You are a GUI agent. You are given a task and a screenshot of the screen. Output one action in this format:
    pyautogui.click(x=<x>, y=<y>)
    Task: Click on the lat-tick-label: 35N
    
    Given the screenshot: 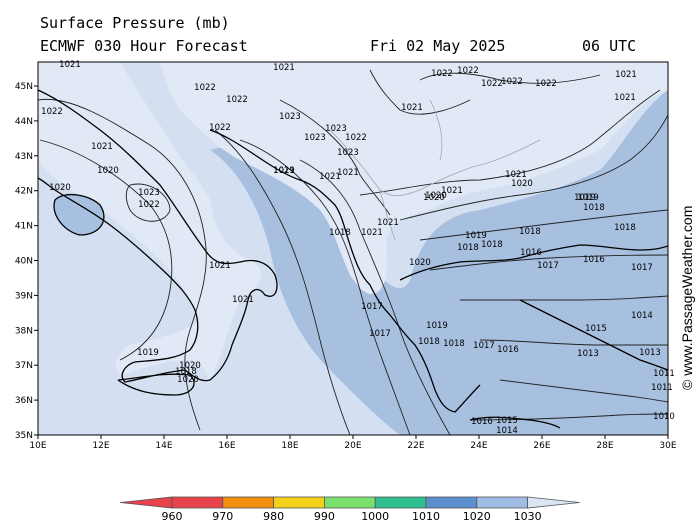 What is the action you would take?
    pyautogui.click(x=24, y=436)
    